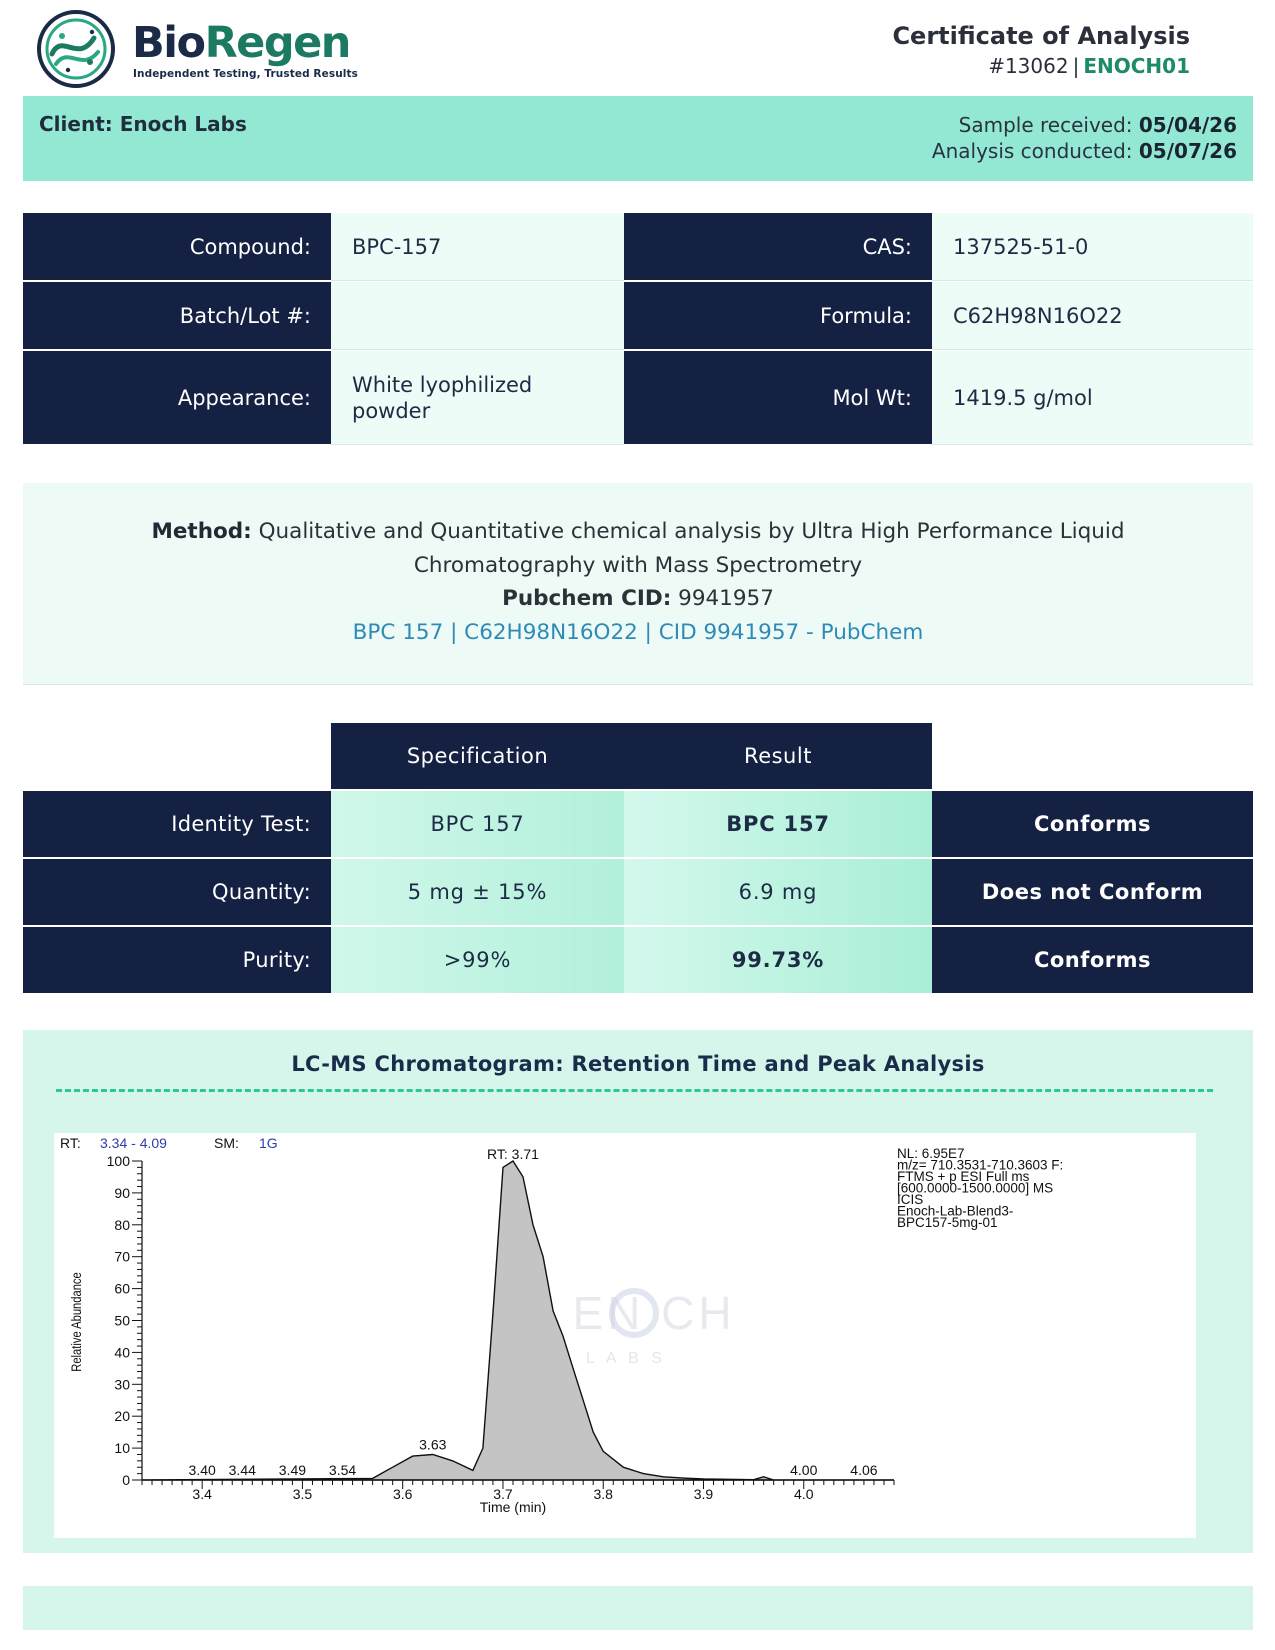  What do you see at coordinates (477, 247) in the screenshot?
I see `compound-value: BPC-157` at bounding box center [477, 247].